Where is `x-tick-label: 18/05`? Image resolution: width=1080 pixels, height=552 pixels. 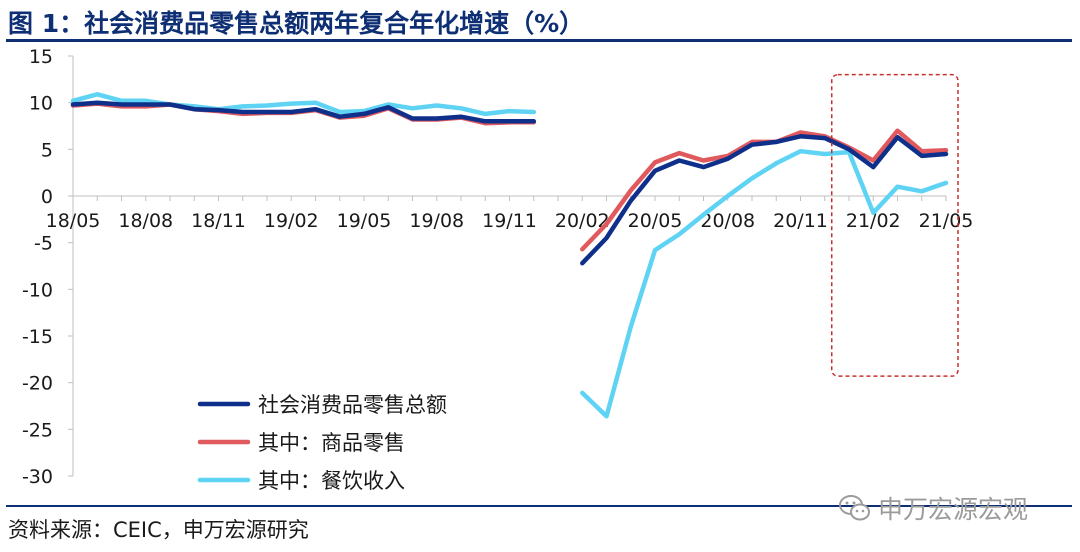
x-tick-label: 18/05 is located at coordinates (73, 221).